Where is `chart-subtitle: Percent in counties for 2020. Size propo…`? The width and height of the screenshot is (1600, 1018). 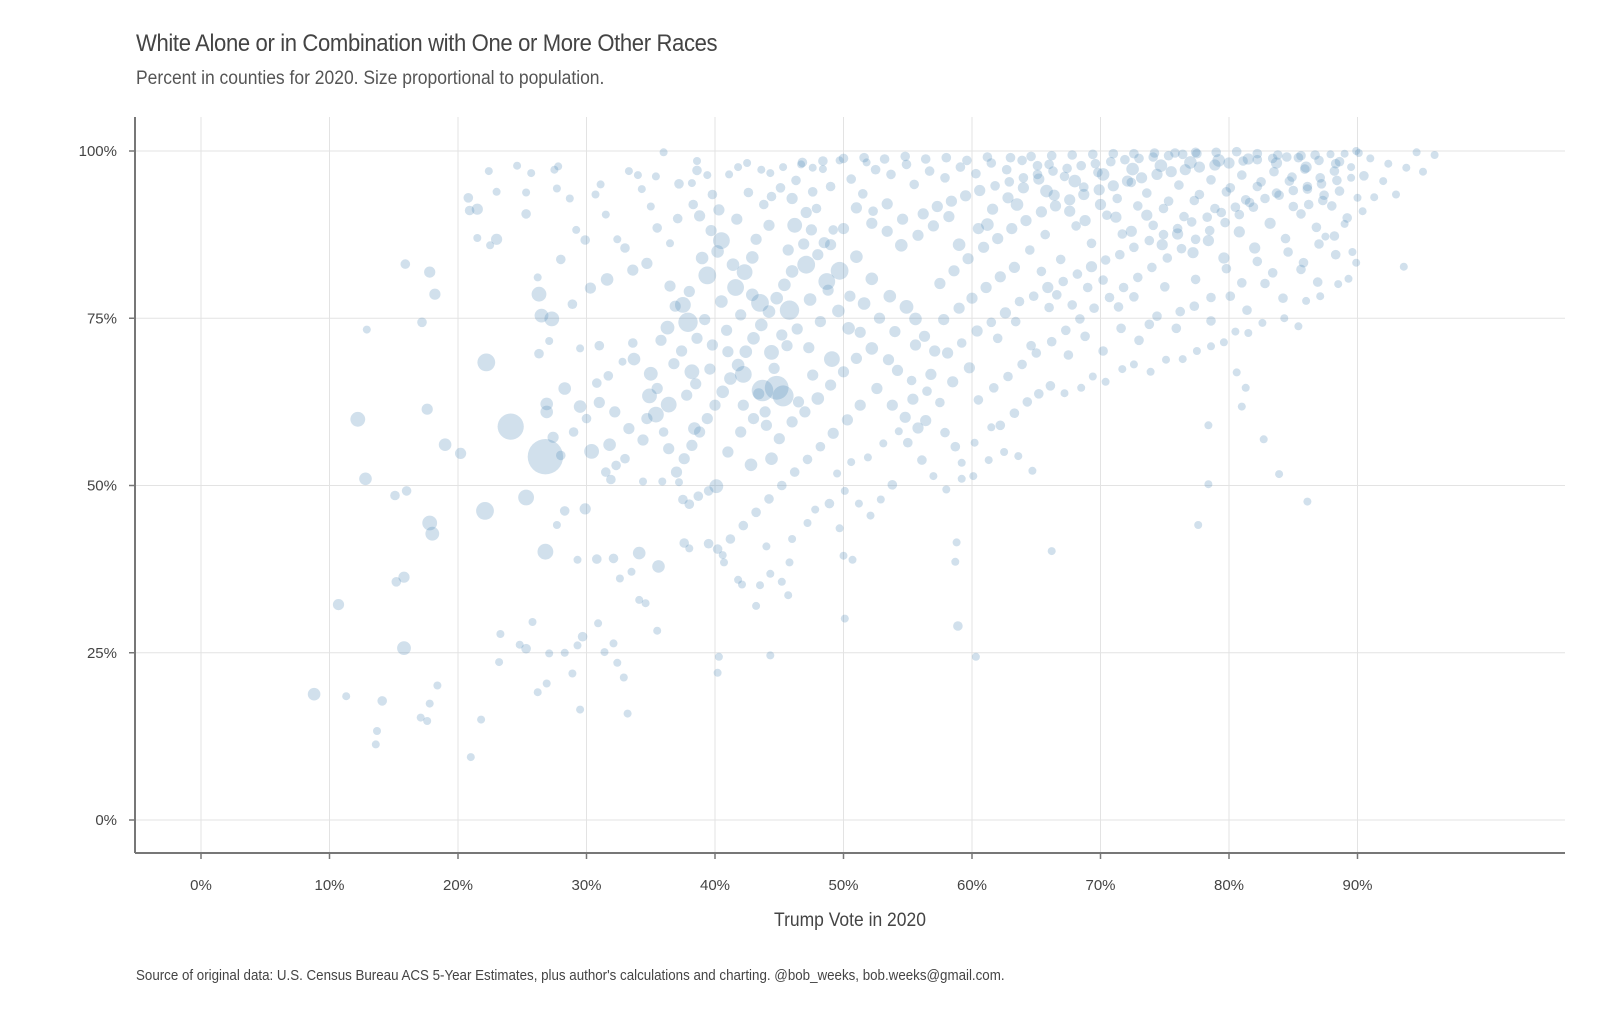
chart-subtitle: Percent in counties for 2020. Size propo… is located at coordinates (370, 78).